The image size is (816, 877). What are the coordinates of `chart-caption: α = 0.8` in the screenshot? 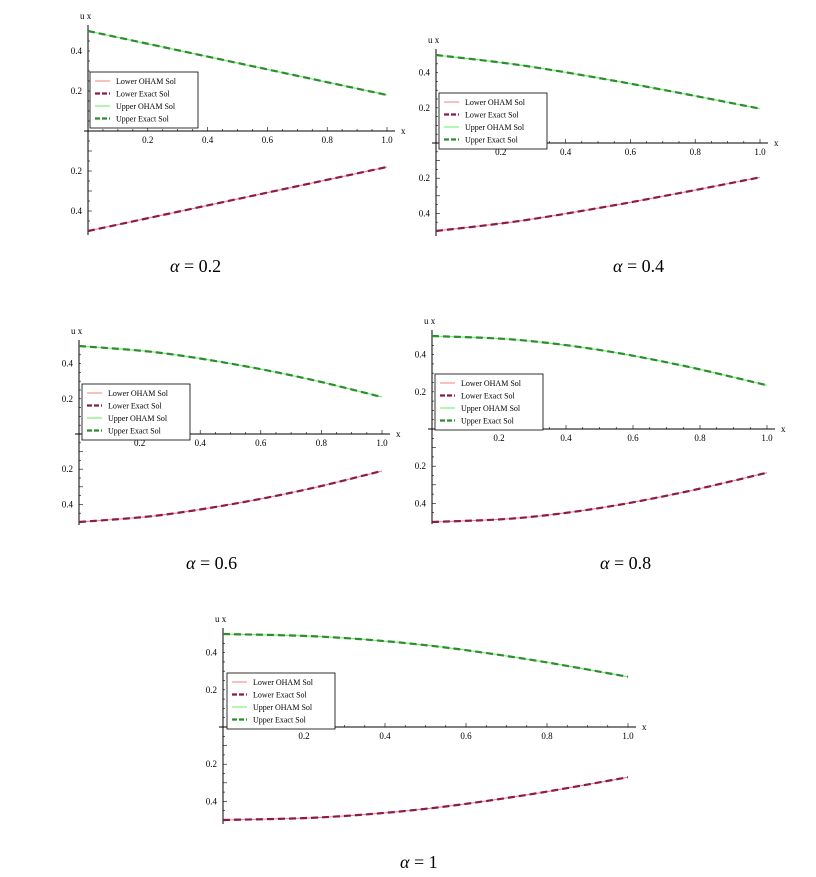 It's located at (625, 563).